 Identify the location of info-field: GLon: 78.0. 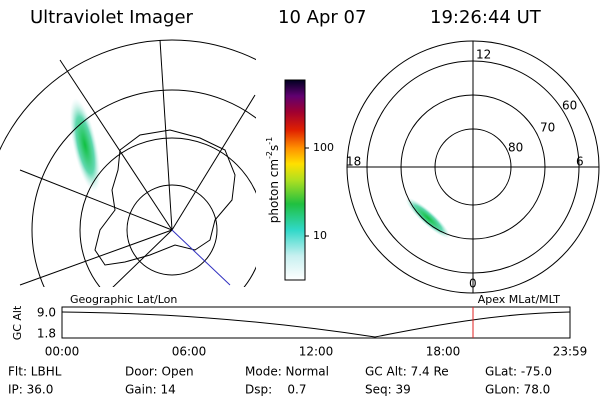
(517, 390).